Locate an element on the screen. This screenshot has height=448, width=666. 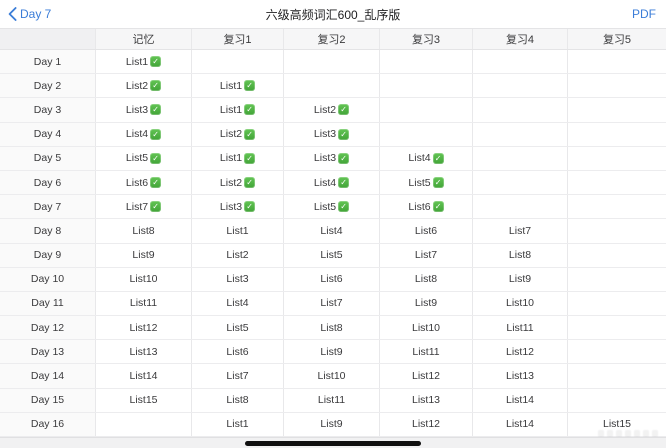
row-label: Day 13 is located at coordinates (48, 352).